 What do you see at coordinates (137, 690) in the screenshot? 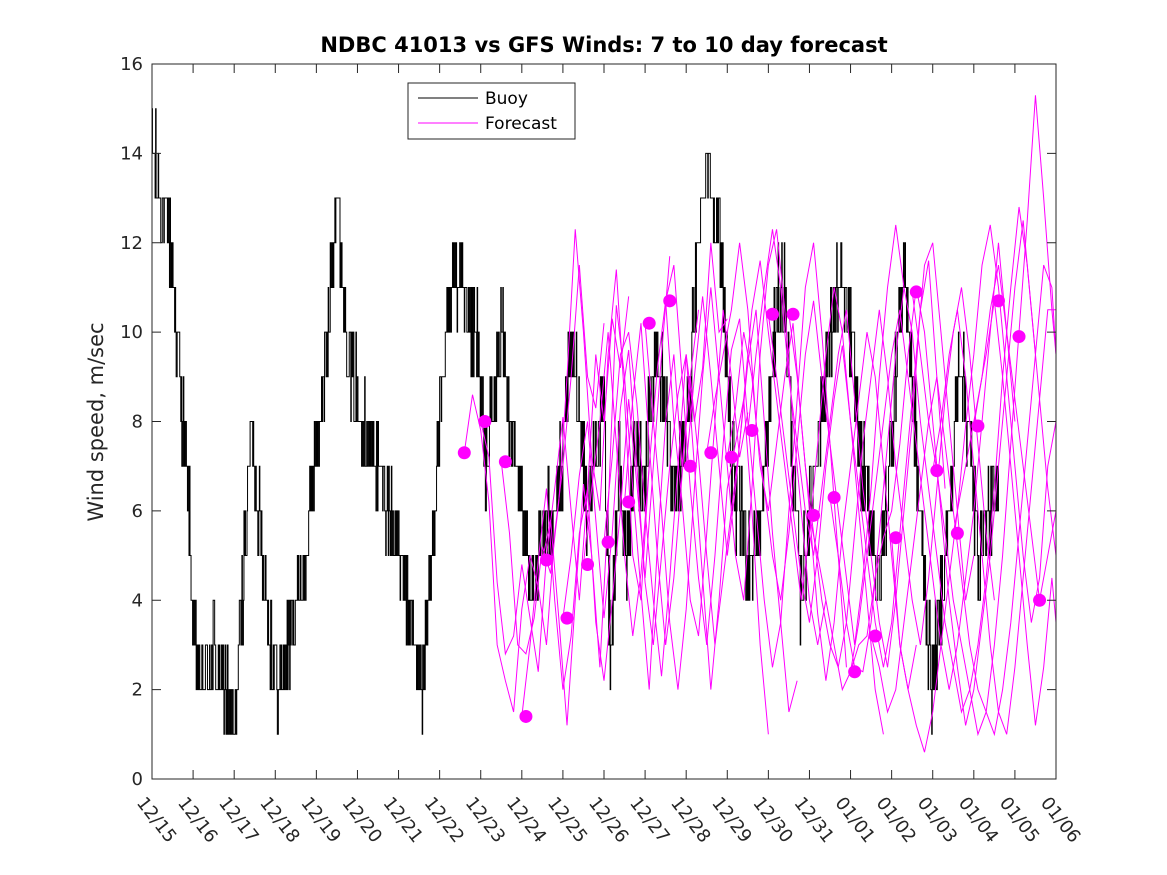
I see `y-tick-label: 2` at bounding box center [137, 690].